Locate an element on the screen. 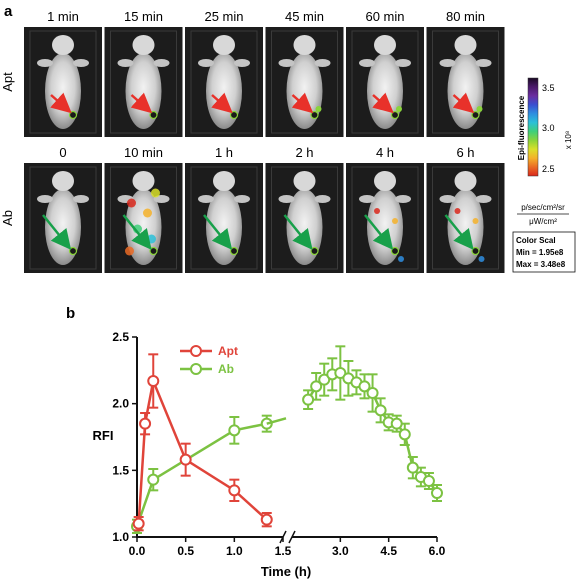 Image resolution: width=581 pixels, height=582 pixels. x-tick-label: 0.0 is located at coordinates (137, 551).